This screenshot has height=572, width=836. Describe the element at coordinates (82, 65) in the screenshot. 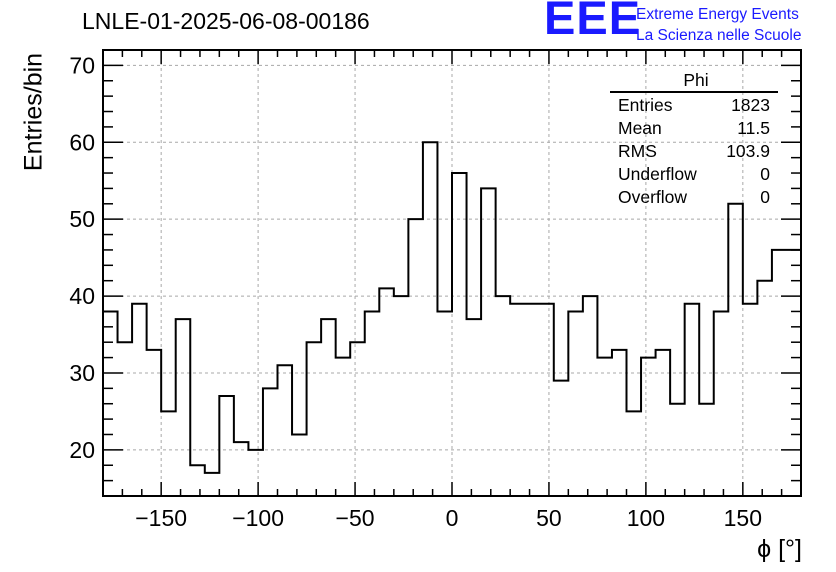

I see `y-tick-label: 70` at that location.